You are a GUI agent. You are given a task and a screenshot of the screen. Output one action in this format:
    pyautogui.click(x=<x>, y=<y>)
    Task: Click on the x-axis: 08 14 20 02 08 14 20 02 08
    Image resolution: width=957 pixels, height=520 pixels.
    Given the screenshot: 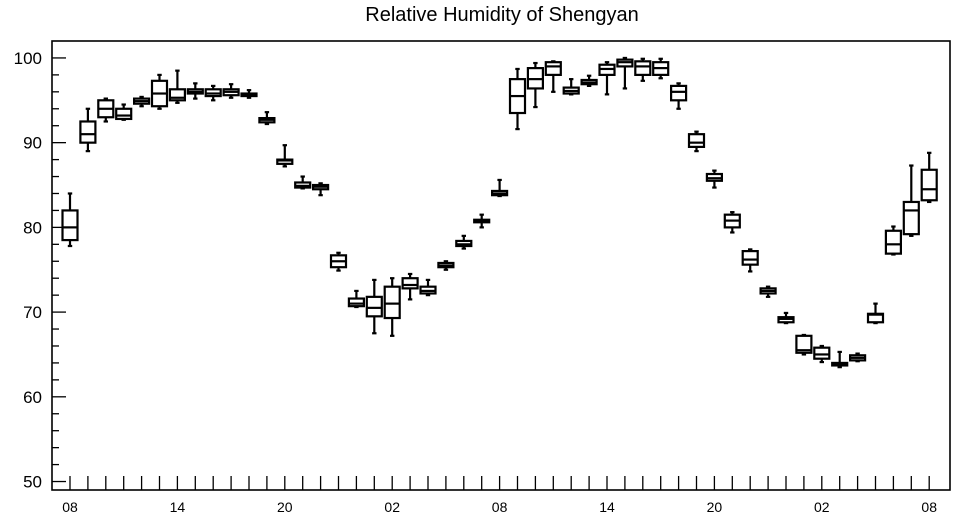 What is the action you would take?
    pyautogui.click(x=499, y=495)
    